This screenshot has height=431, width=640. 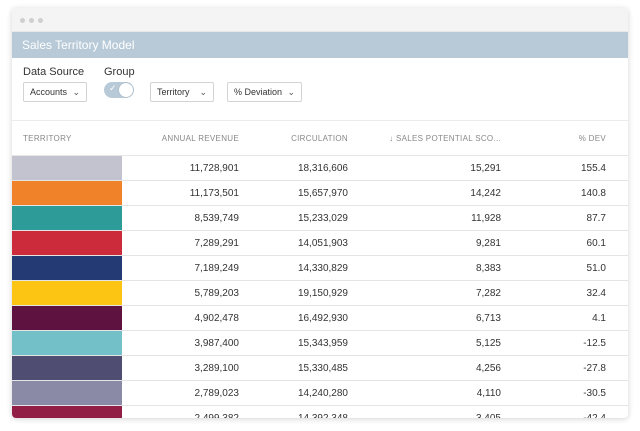 I want to click on table-row: 4,902,478 16,492,930 6,713 4.1, so click(x=320, y=318).